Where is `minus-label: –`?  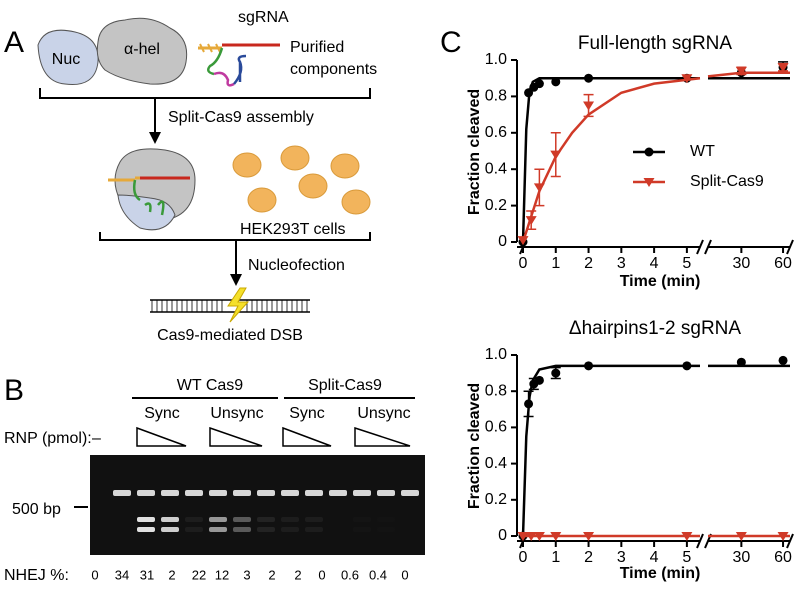
minus-label: – is located at coordinates (96, 438).